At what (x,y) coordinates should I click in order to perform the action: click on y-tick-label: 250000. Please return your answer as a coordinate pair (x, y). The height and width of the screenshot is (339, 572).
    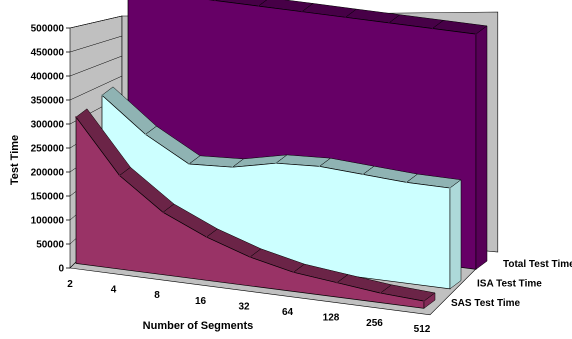
    Looking at the image, I should click on (48, 149).